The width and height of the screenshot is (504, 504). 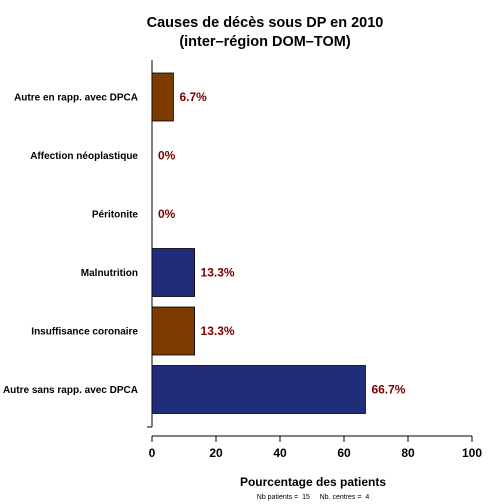 What do you see at coordinates (218, 273) in the screenshot?
I see `value-label-4: 13.3%` at bounding box center [218, 273].